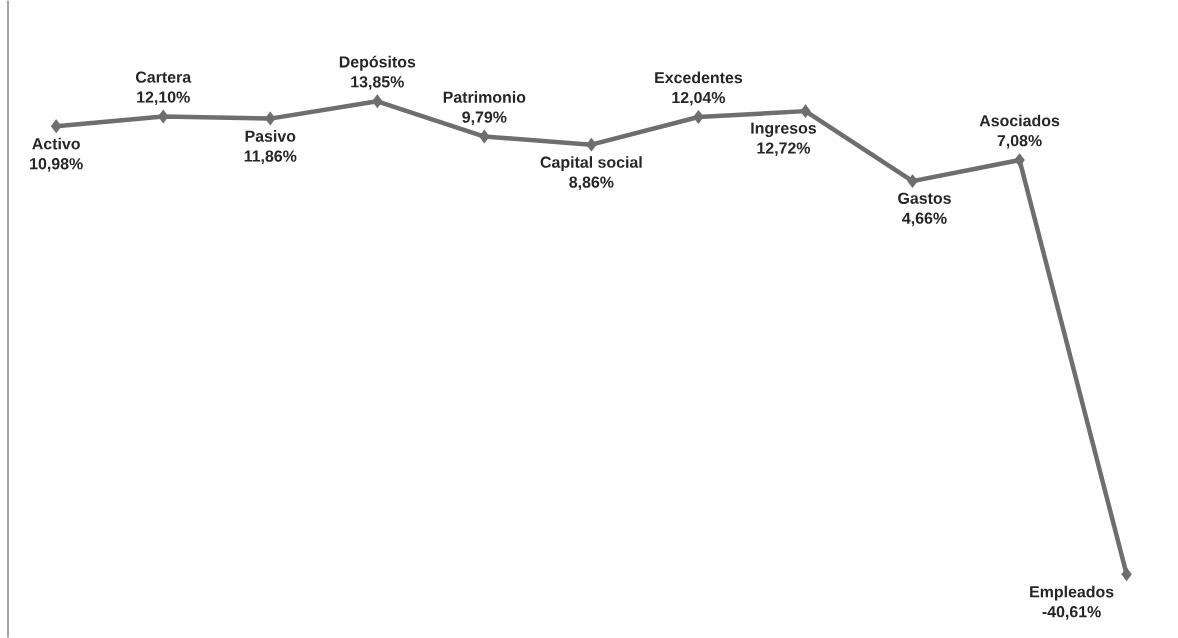 This screenshot has height=638, width=1178. What do you see at coordinates (699, 98) in the screenshot?
I see `data-label: 12,04%` at bounding box center [699, 98].